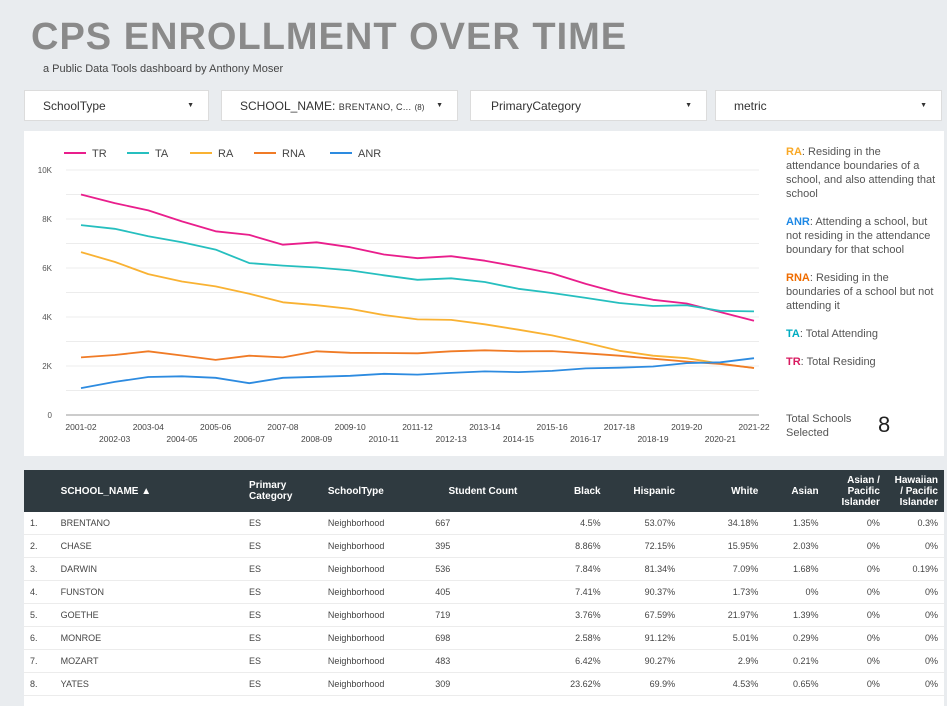 This screenshot has width=947, height=706. Describe the element at coordinates (355, 491) in the screenshot. I see `table-header-school-type: SchoolType` at that location.